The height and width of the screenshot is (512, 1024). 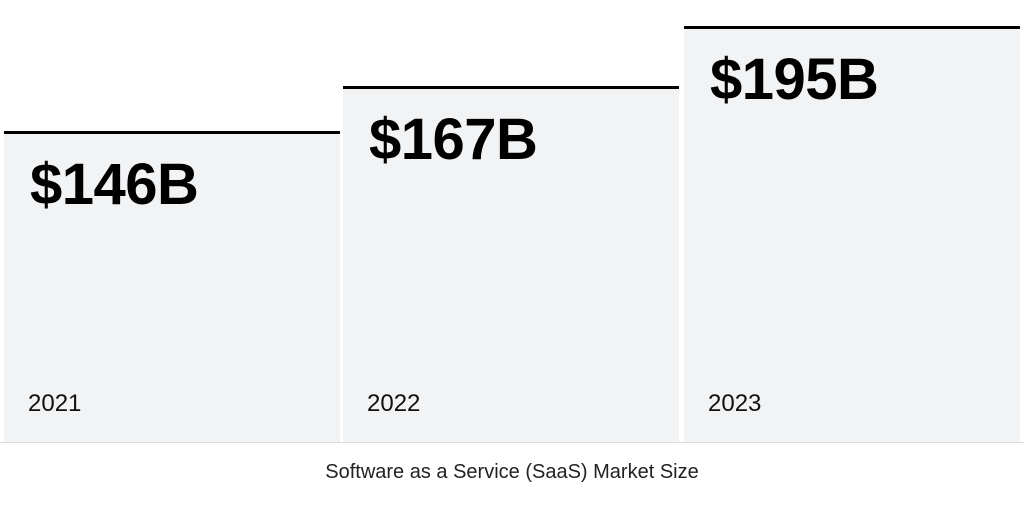 I want to click on bar-value-label: $167B, so click(x=453, y=139).